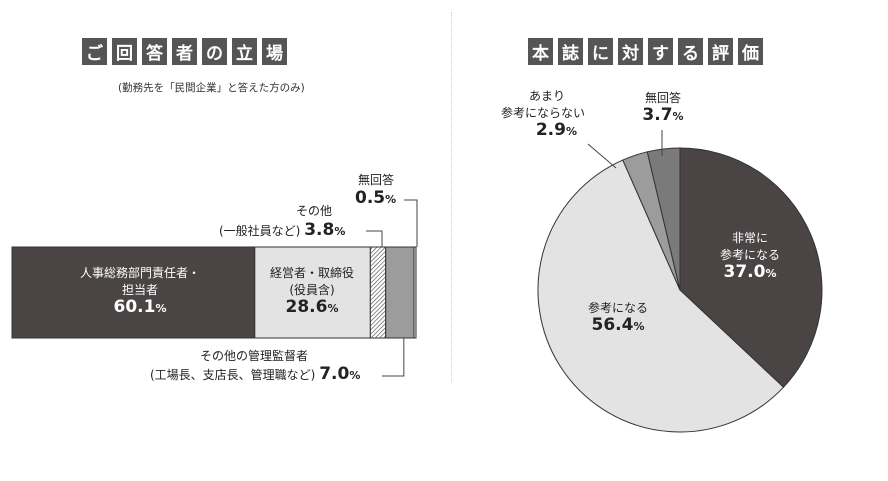  What do you see at coordinates (550, 130) in the screenshot?
I see `pie-slice-value: 2.9` at bounding box center [550, 130].